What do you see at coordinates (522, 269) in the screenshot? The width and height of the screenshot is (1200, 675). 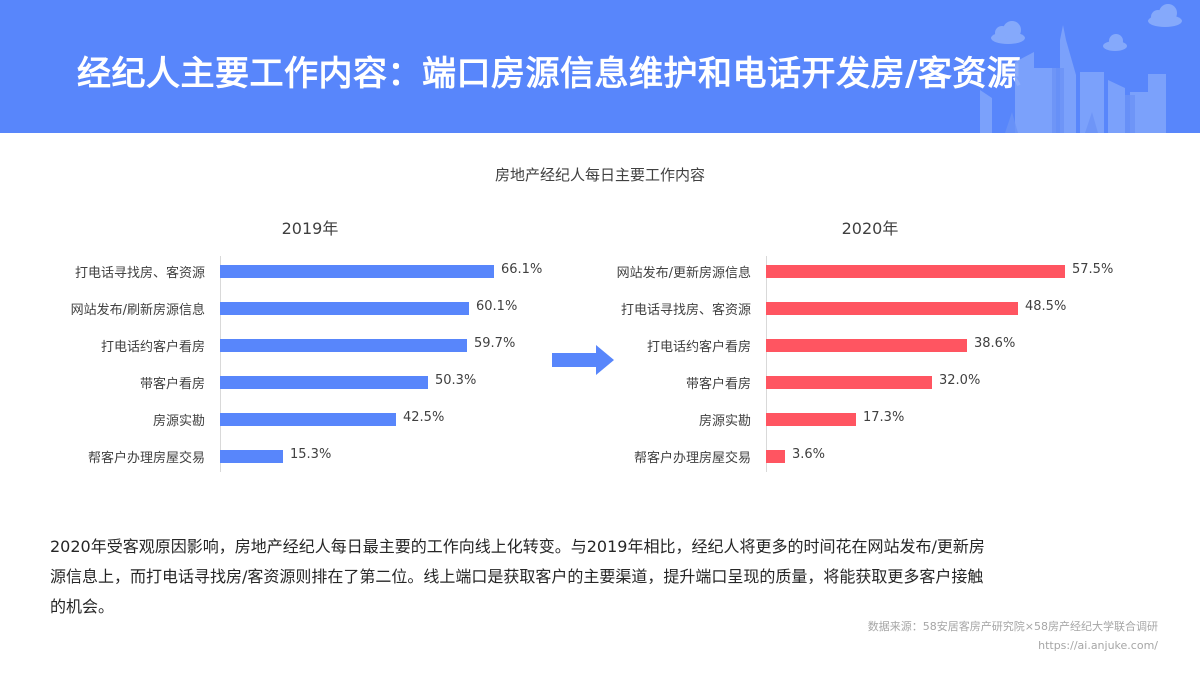 I see `value-label: 66.1%` at bounding box center [522, 269].